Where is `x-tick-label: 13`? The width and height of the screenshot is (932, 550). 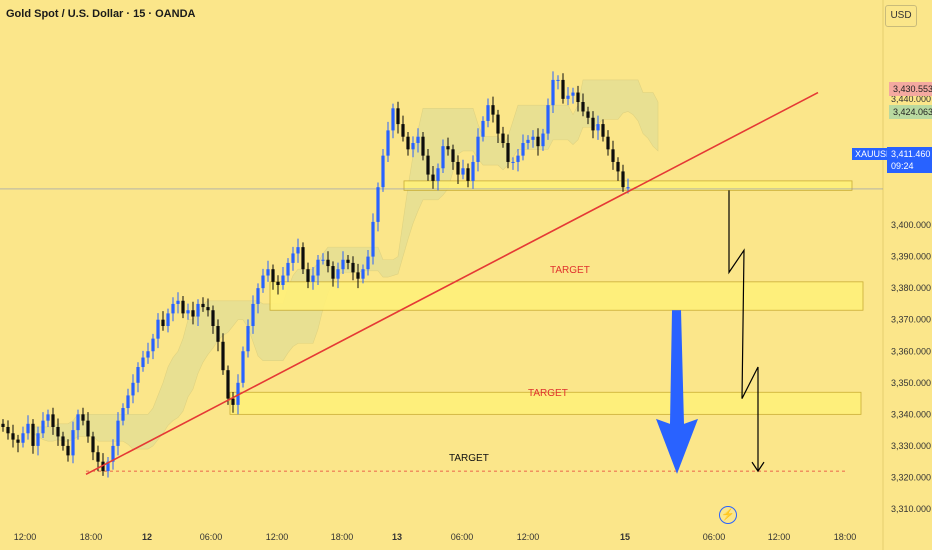 x-tick-label: 13 is located at coordinates (397, 537).